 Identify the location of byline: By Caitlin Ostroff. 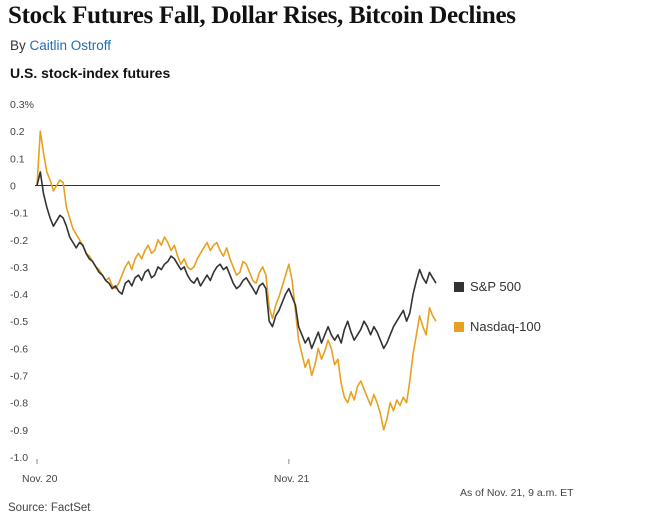
(60, 45).